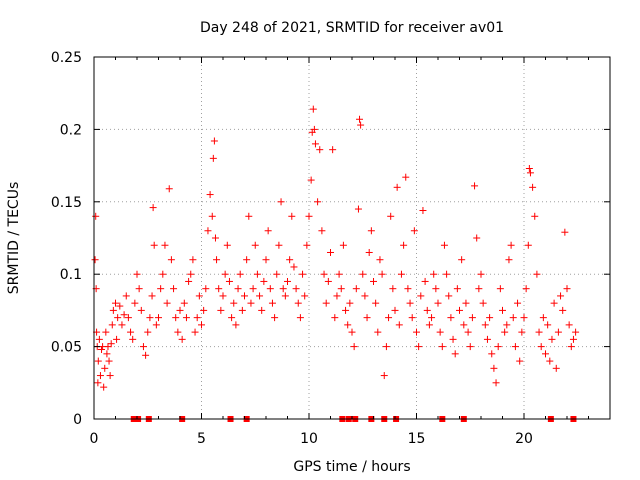 The height and width of the screenshot is (480, 640). Describe the element at coordinates (94, 439) in the screenshot. I see `x-tick-label: 0` at that location.